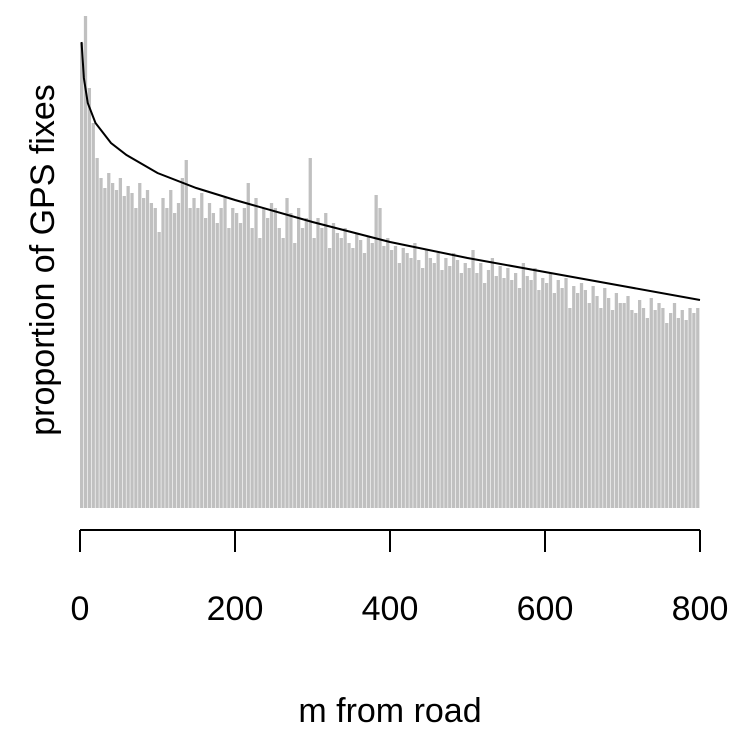 The height and width of the screenshot is (737, 750). I want to click on x-tick-label: 800, so click(700, 609).